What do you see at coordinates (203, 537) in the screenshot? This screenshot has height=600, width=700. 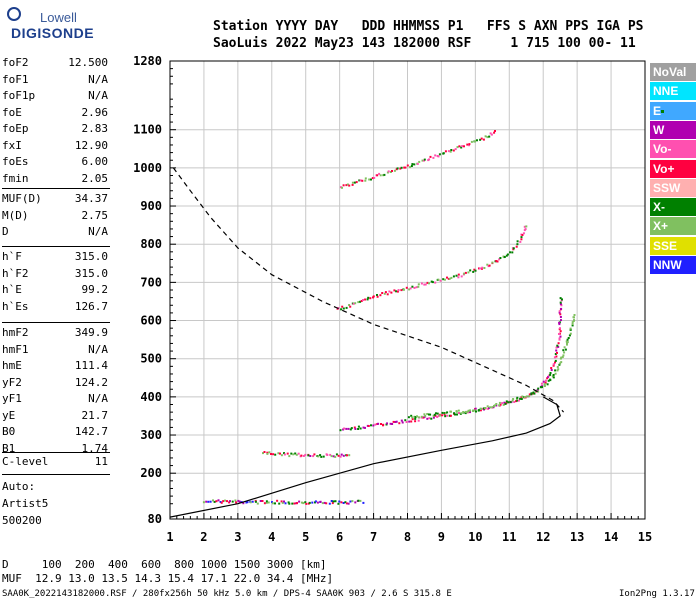 I see `x-tick-label: 2` at bounding box center [203, 537].